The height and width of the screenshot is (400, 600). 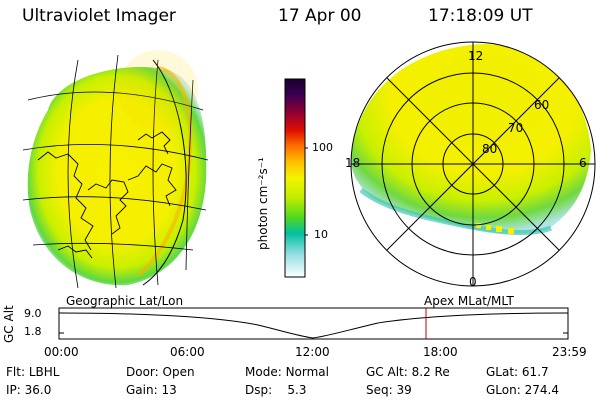 What do you see at coordinates (312, 352) in the screenshot?
I see `time-tick-1200: 12:00` at bounding box center [312, 352].